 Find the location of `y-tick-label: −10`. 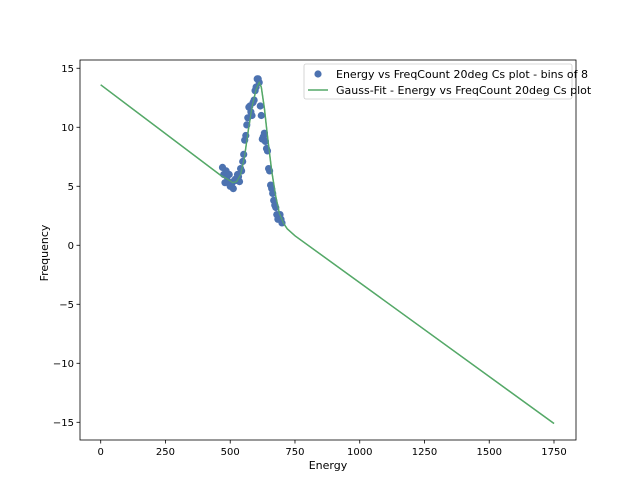

y-tick-label: −10 is located at coordinates (63, 364).